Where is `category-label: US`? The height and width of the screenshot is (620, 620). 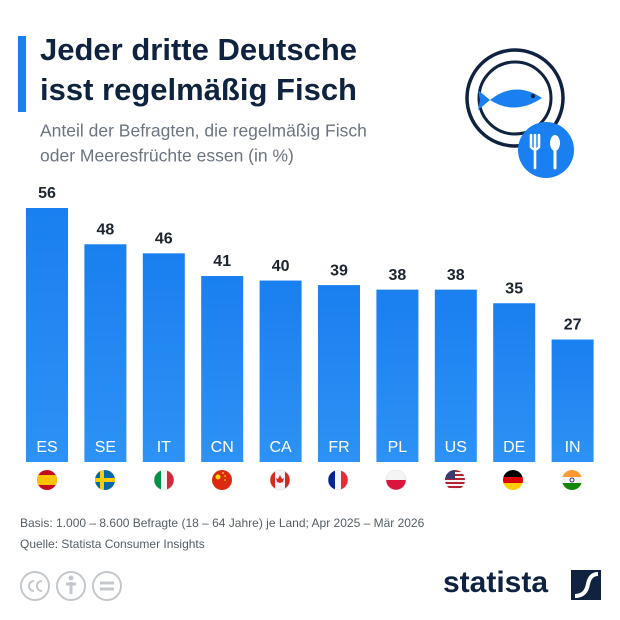 category-label: US is located at coordinates (456, 447).